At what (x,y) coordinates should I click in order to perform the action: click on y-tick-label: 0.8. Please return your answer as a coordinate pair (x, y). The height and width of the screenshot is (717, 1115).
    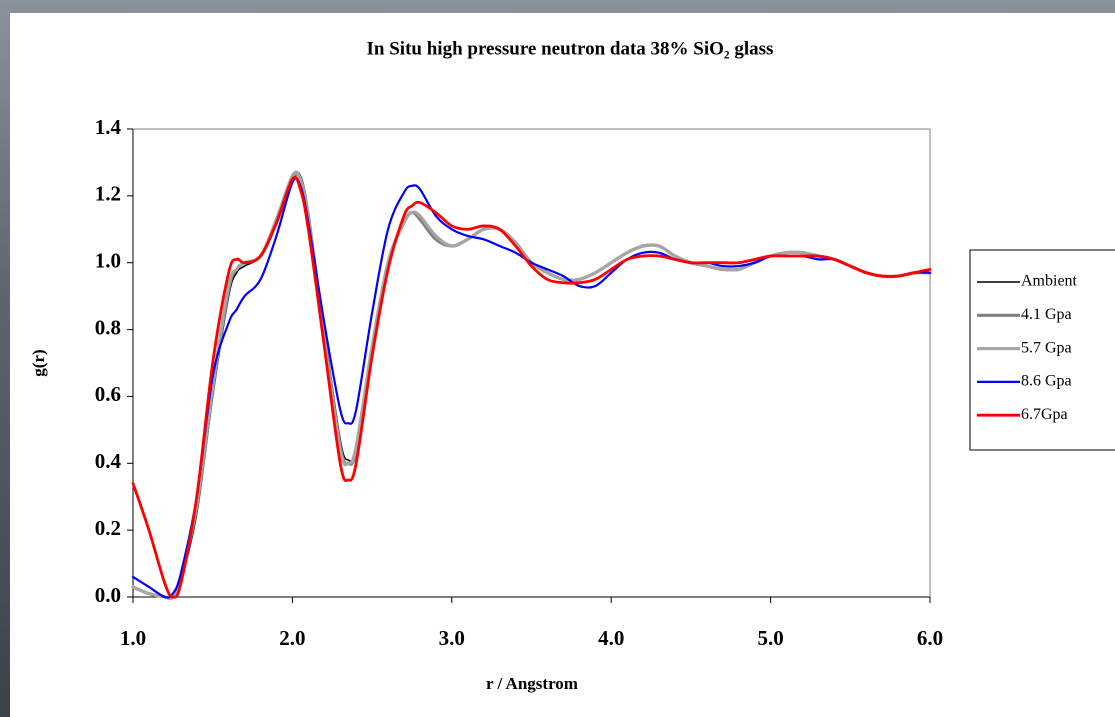
    Looking at the image, I should click on (108, 327).